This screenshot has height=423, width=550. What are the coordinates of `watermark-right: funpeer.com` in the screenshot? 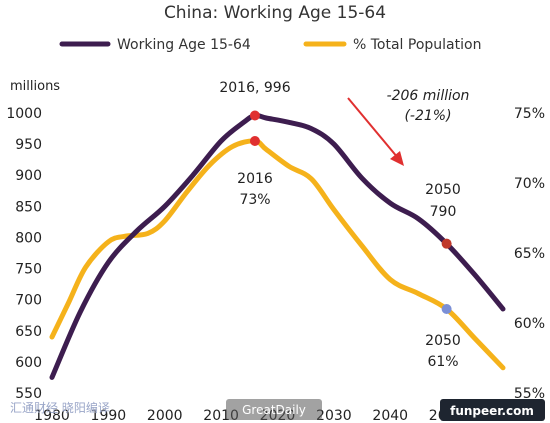 It's located at (492, 411).